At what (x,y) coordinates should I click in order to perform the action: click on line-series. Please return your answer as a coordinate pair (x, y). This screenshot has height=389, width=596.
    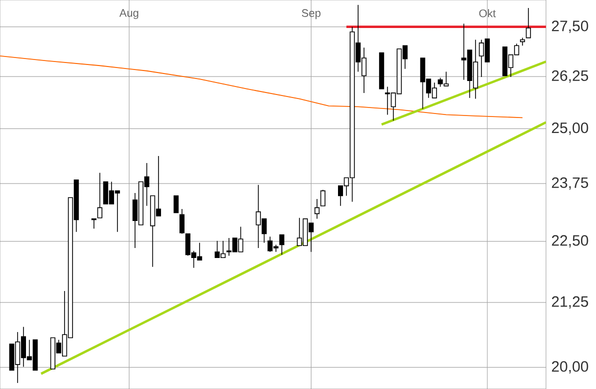
    Looking at the image, I should click on (261, 87).